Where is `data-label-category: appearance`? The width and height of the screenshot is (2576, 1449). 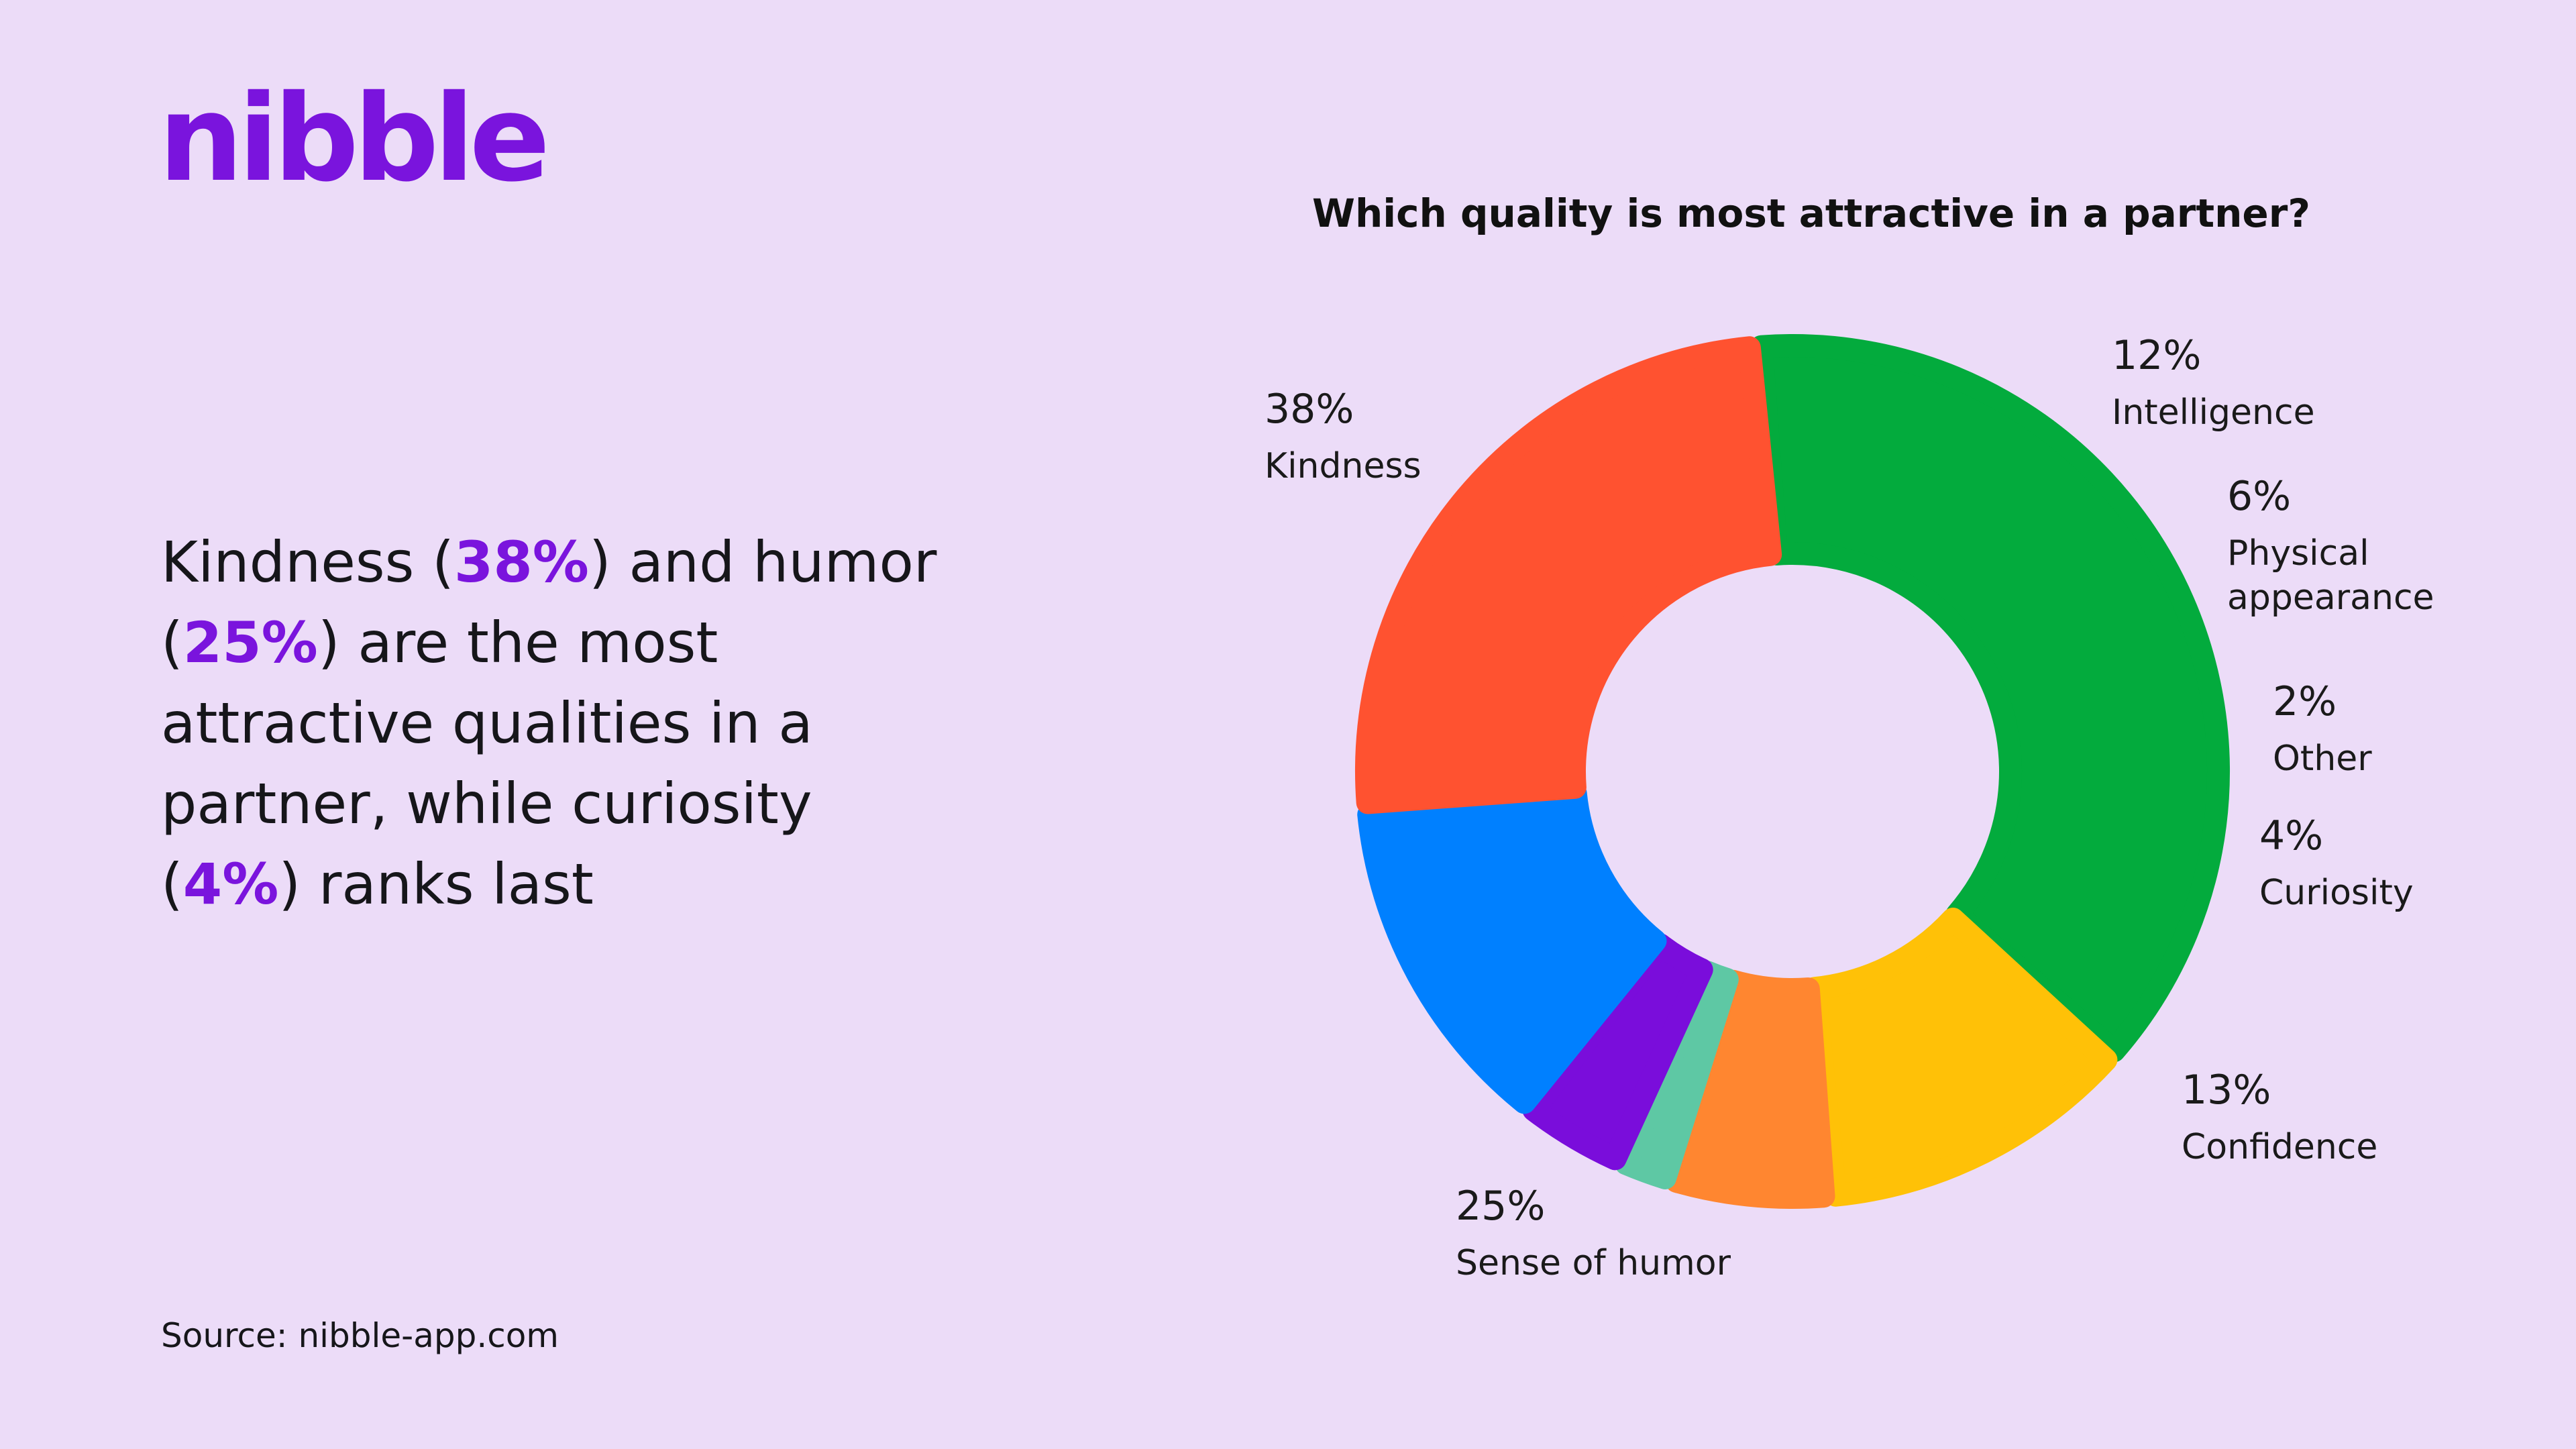 data-label-category: appearance is located at coordinates (2330, 598).